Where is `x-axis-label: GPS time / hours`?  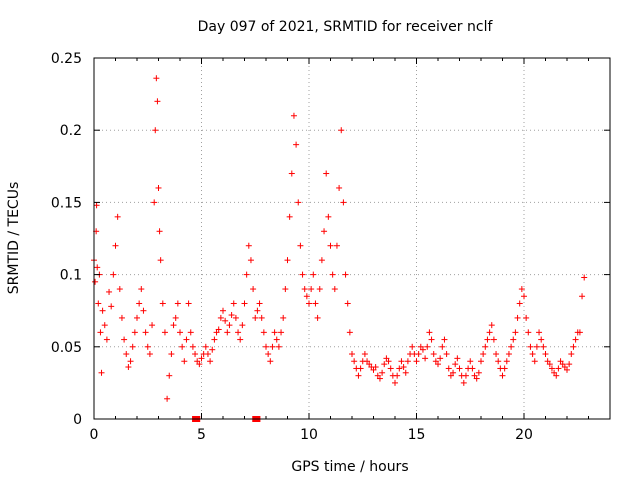
x-axis-label: GPS time / hours is located at coordinates (349, 467).